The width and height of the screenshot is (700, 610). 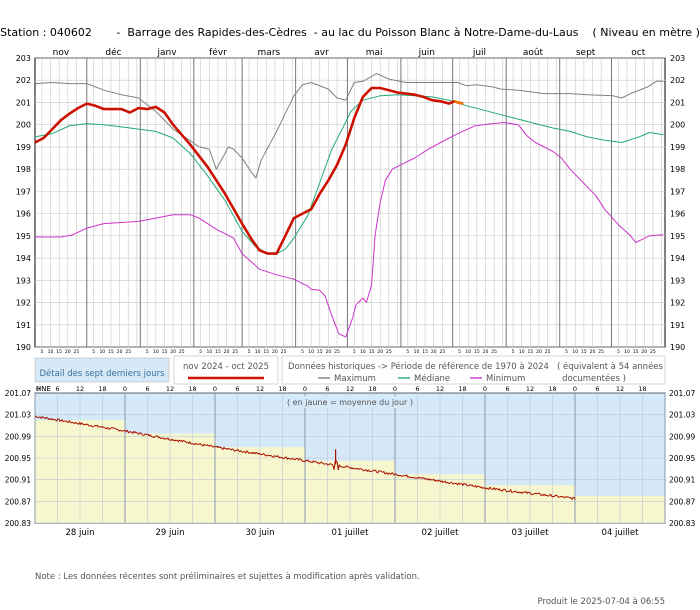 I want to click on y-tick-label-right: 199, so click(x=677, y=147).